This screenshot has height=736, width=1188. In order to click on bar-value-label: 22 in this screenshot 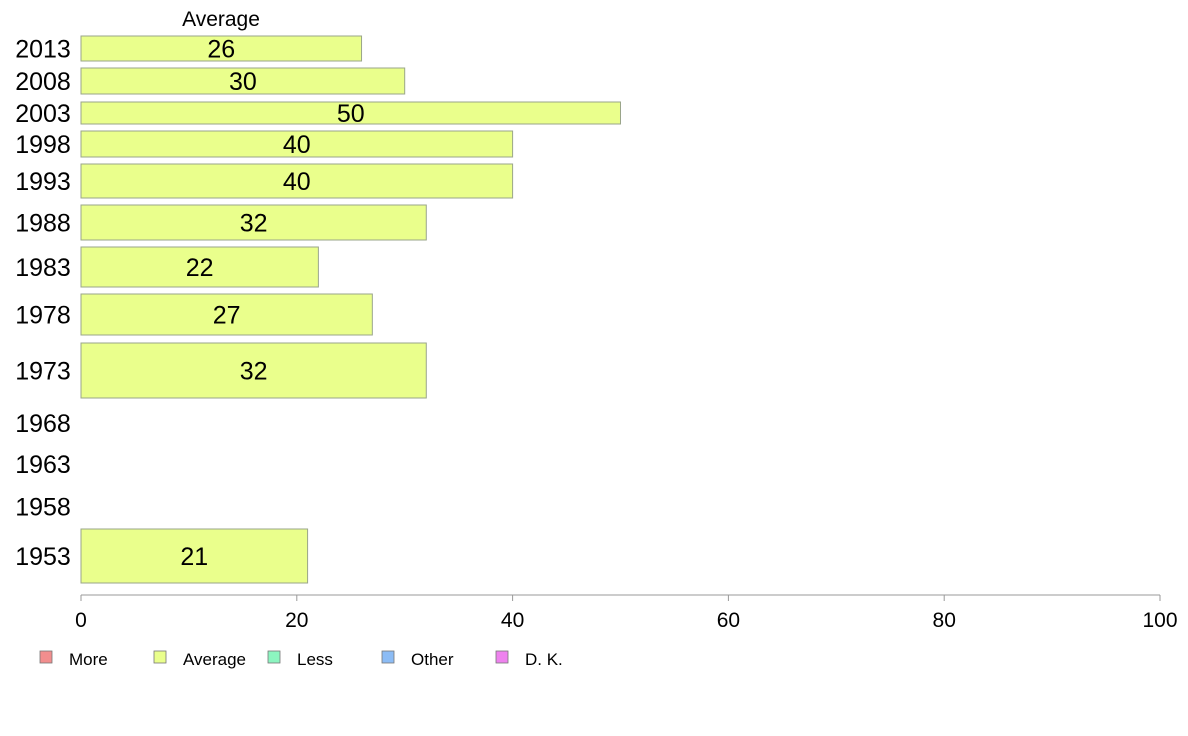, I will do `click(200, 268)`.